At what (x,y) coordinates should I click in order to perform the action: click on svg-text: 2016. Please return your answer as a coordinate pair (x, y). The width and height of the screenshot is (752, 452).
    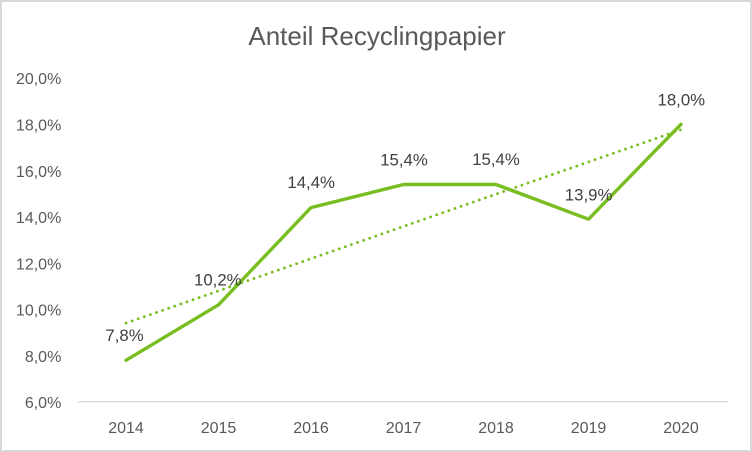
    Looking at the image, I should click on (311, 428).